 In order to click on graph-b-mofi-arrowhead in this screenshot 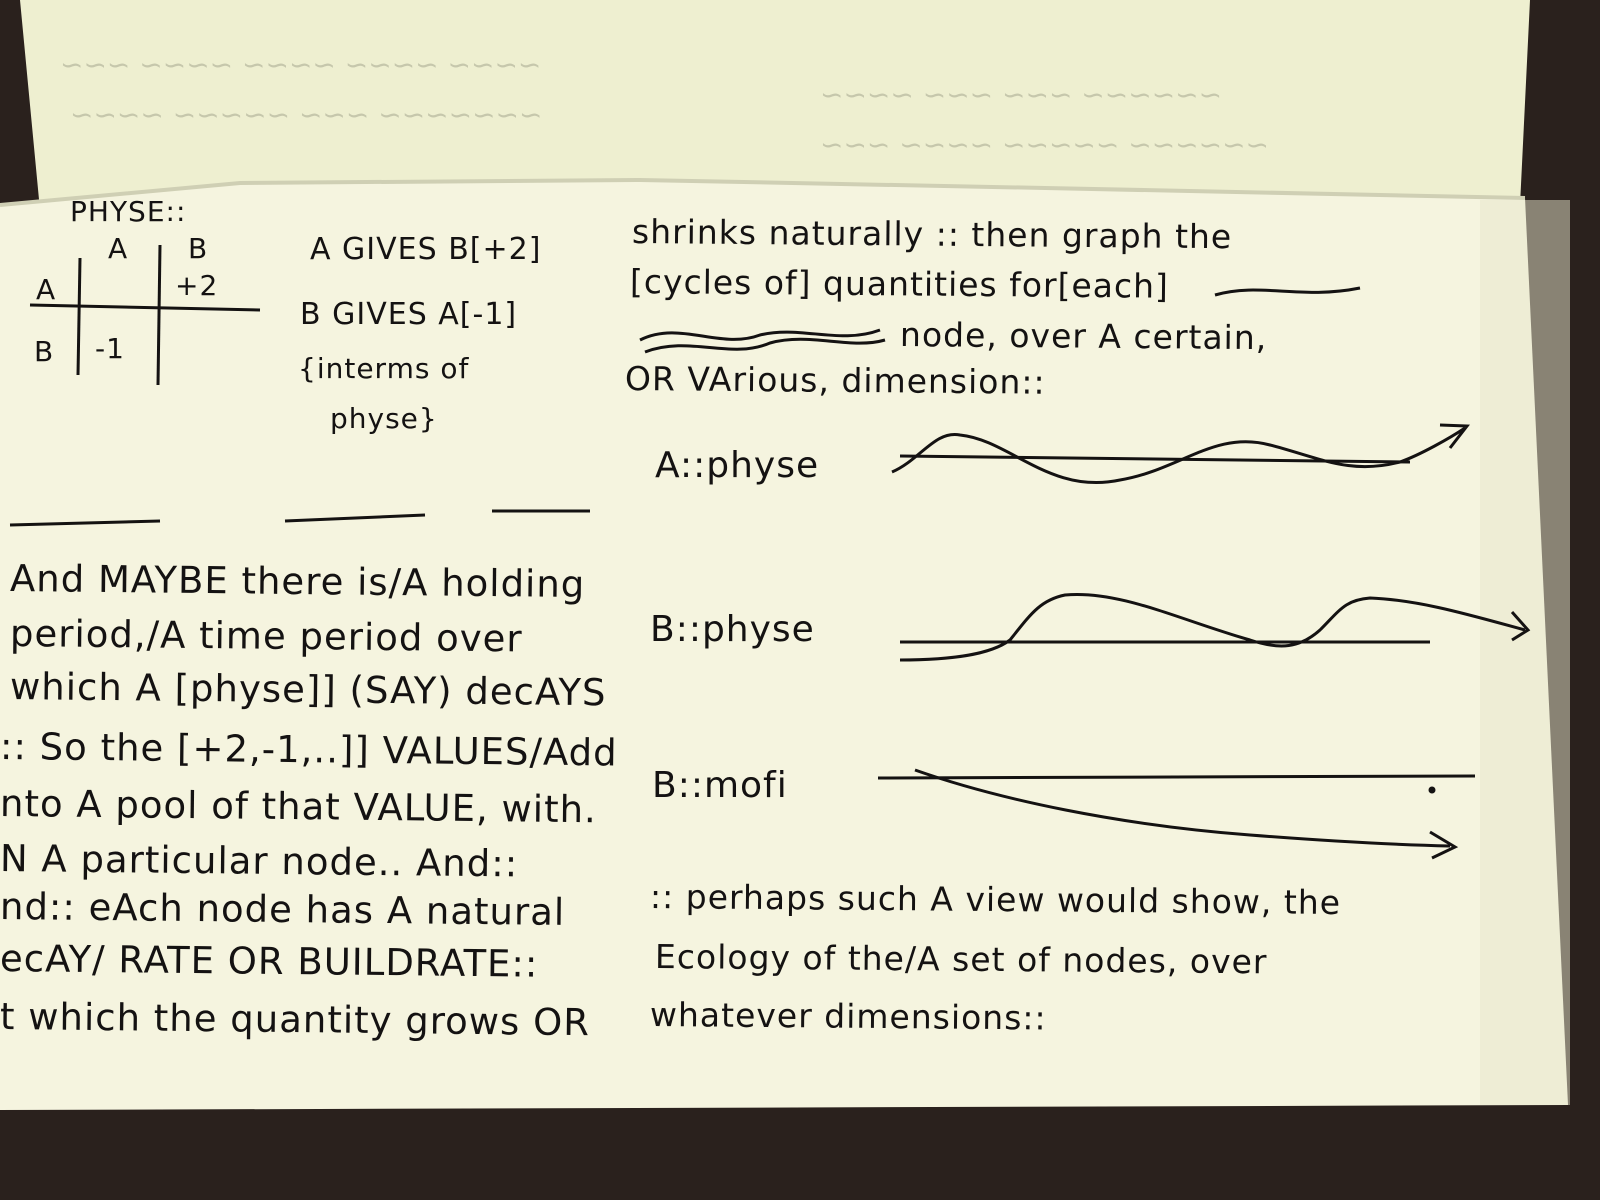, I will do `click(1444, 845)`.